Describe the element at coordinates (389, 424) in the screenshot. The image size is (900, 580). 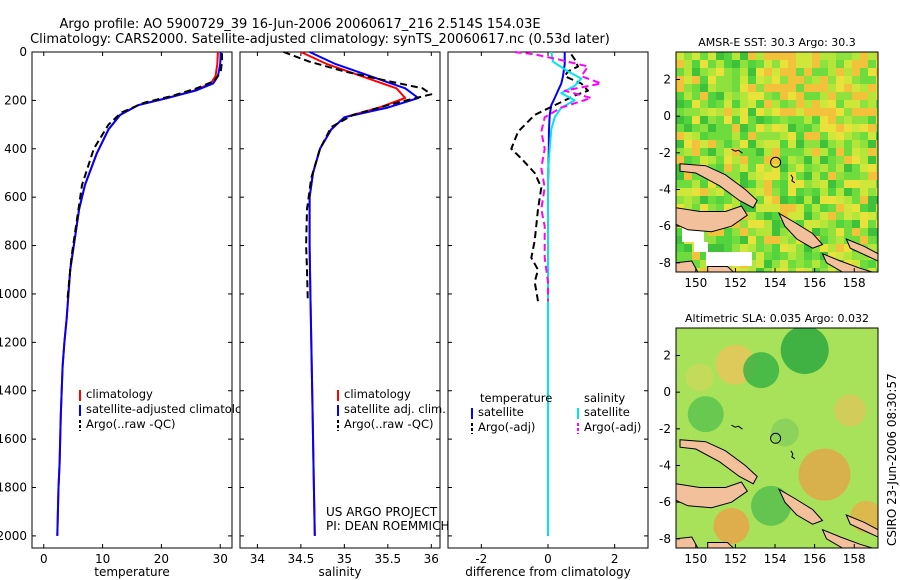
I see `legend-label: Argo(..raw -QC)` at that location.